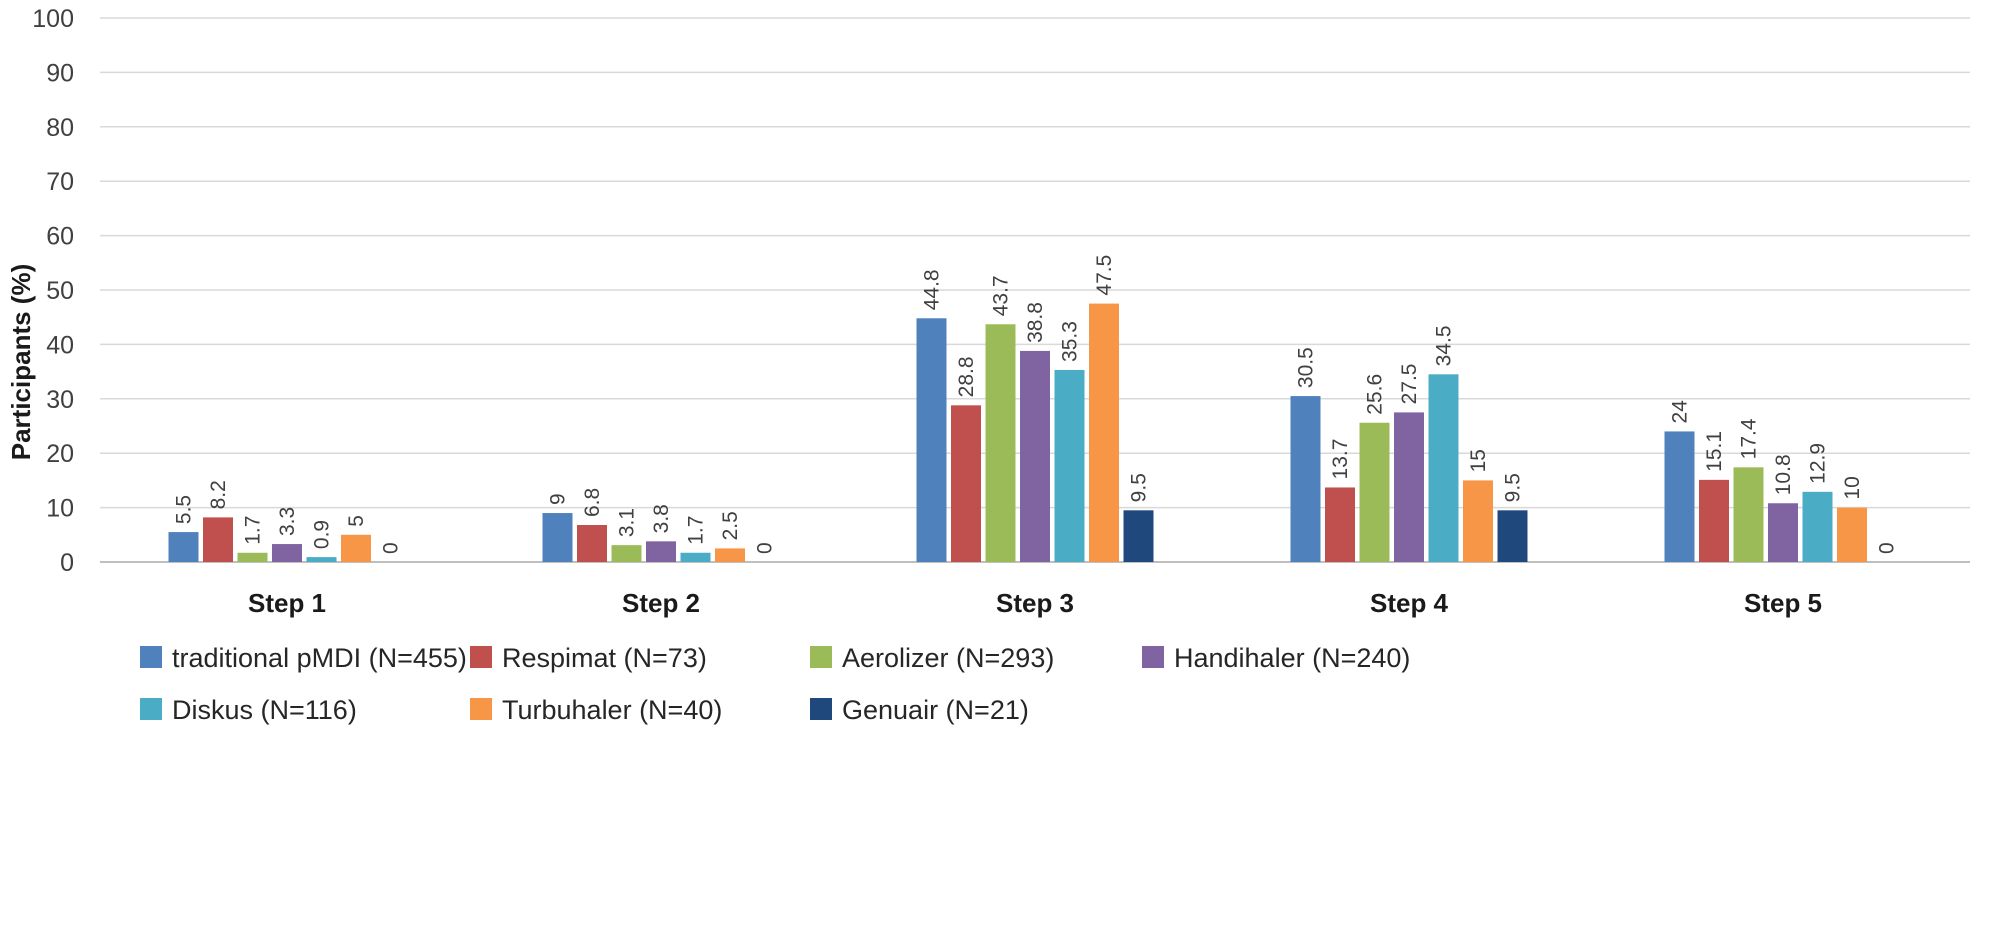 This screenshot has width=2000, height=940. What do you see at coordinates (948, 658) in the screenshot?
I see `legend-label: Aerolizer (N=293)` at bounding box center [948, 658].